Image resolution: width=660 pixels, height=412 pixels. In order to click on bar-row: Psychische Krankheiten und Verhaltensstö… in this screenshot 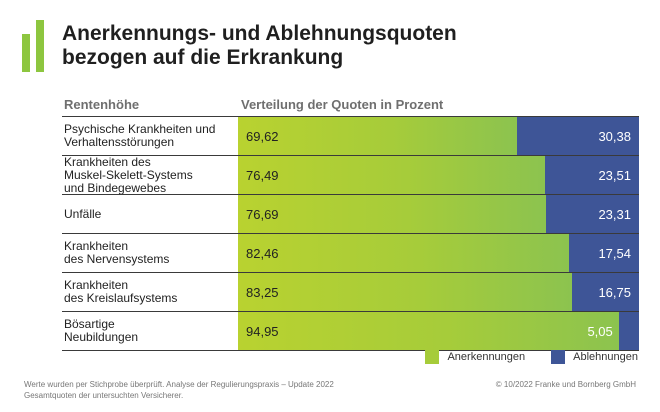, I will do `click(350, 135)`.